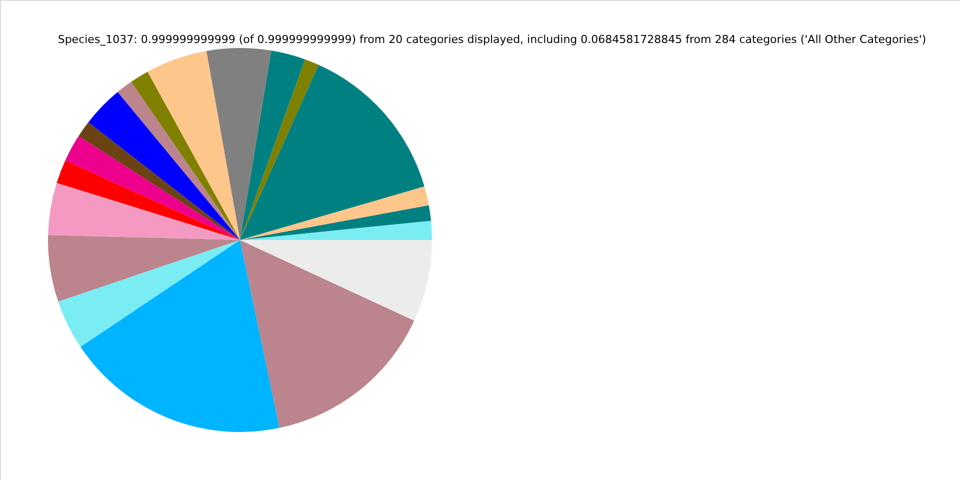  What do you see at coordinates (492, 39) in the screenshot?
I see `text: Species_1037: 0.999999999999 (of 0.999999999999) from 20 categories displayed, including 0.0684581728845 from 284 categories ('All Other Categories')` at bounding box center [492, 39].